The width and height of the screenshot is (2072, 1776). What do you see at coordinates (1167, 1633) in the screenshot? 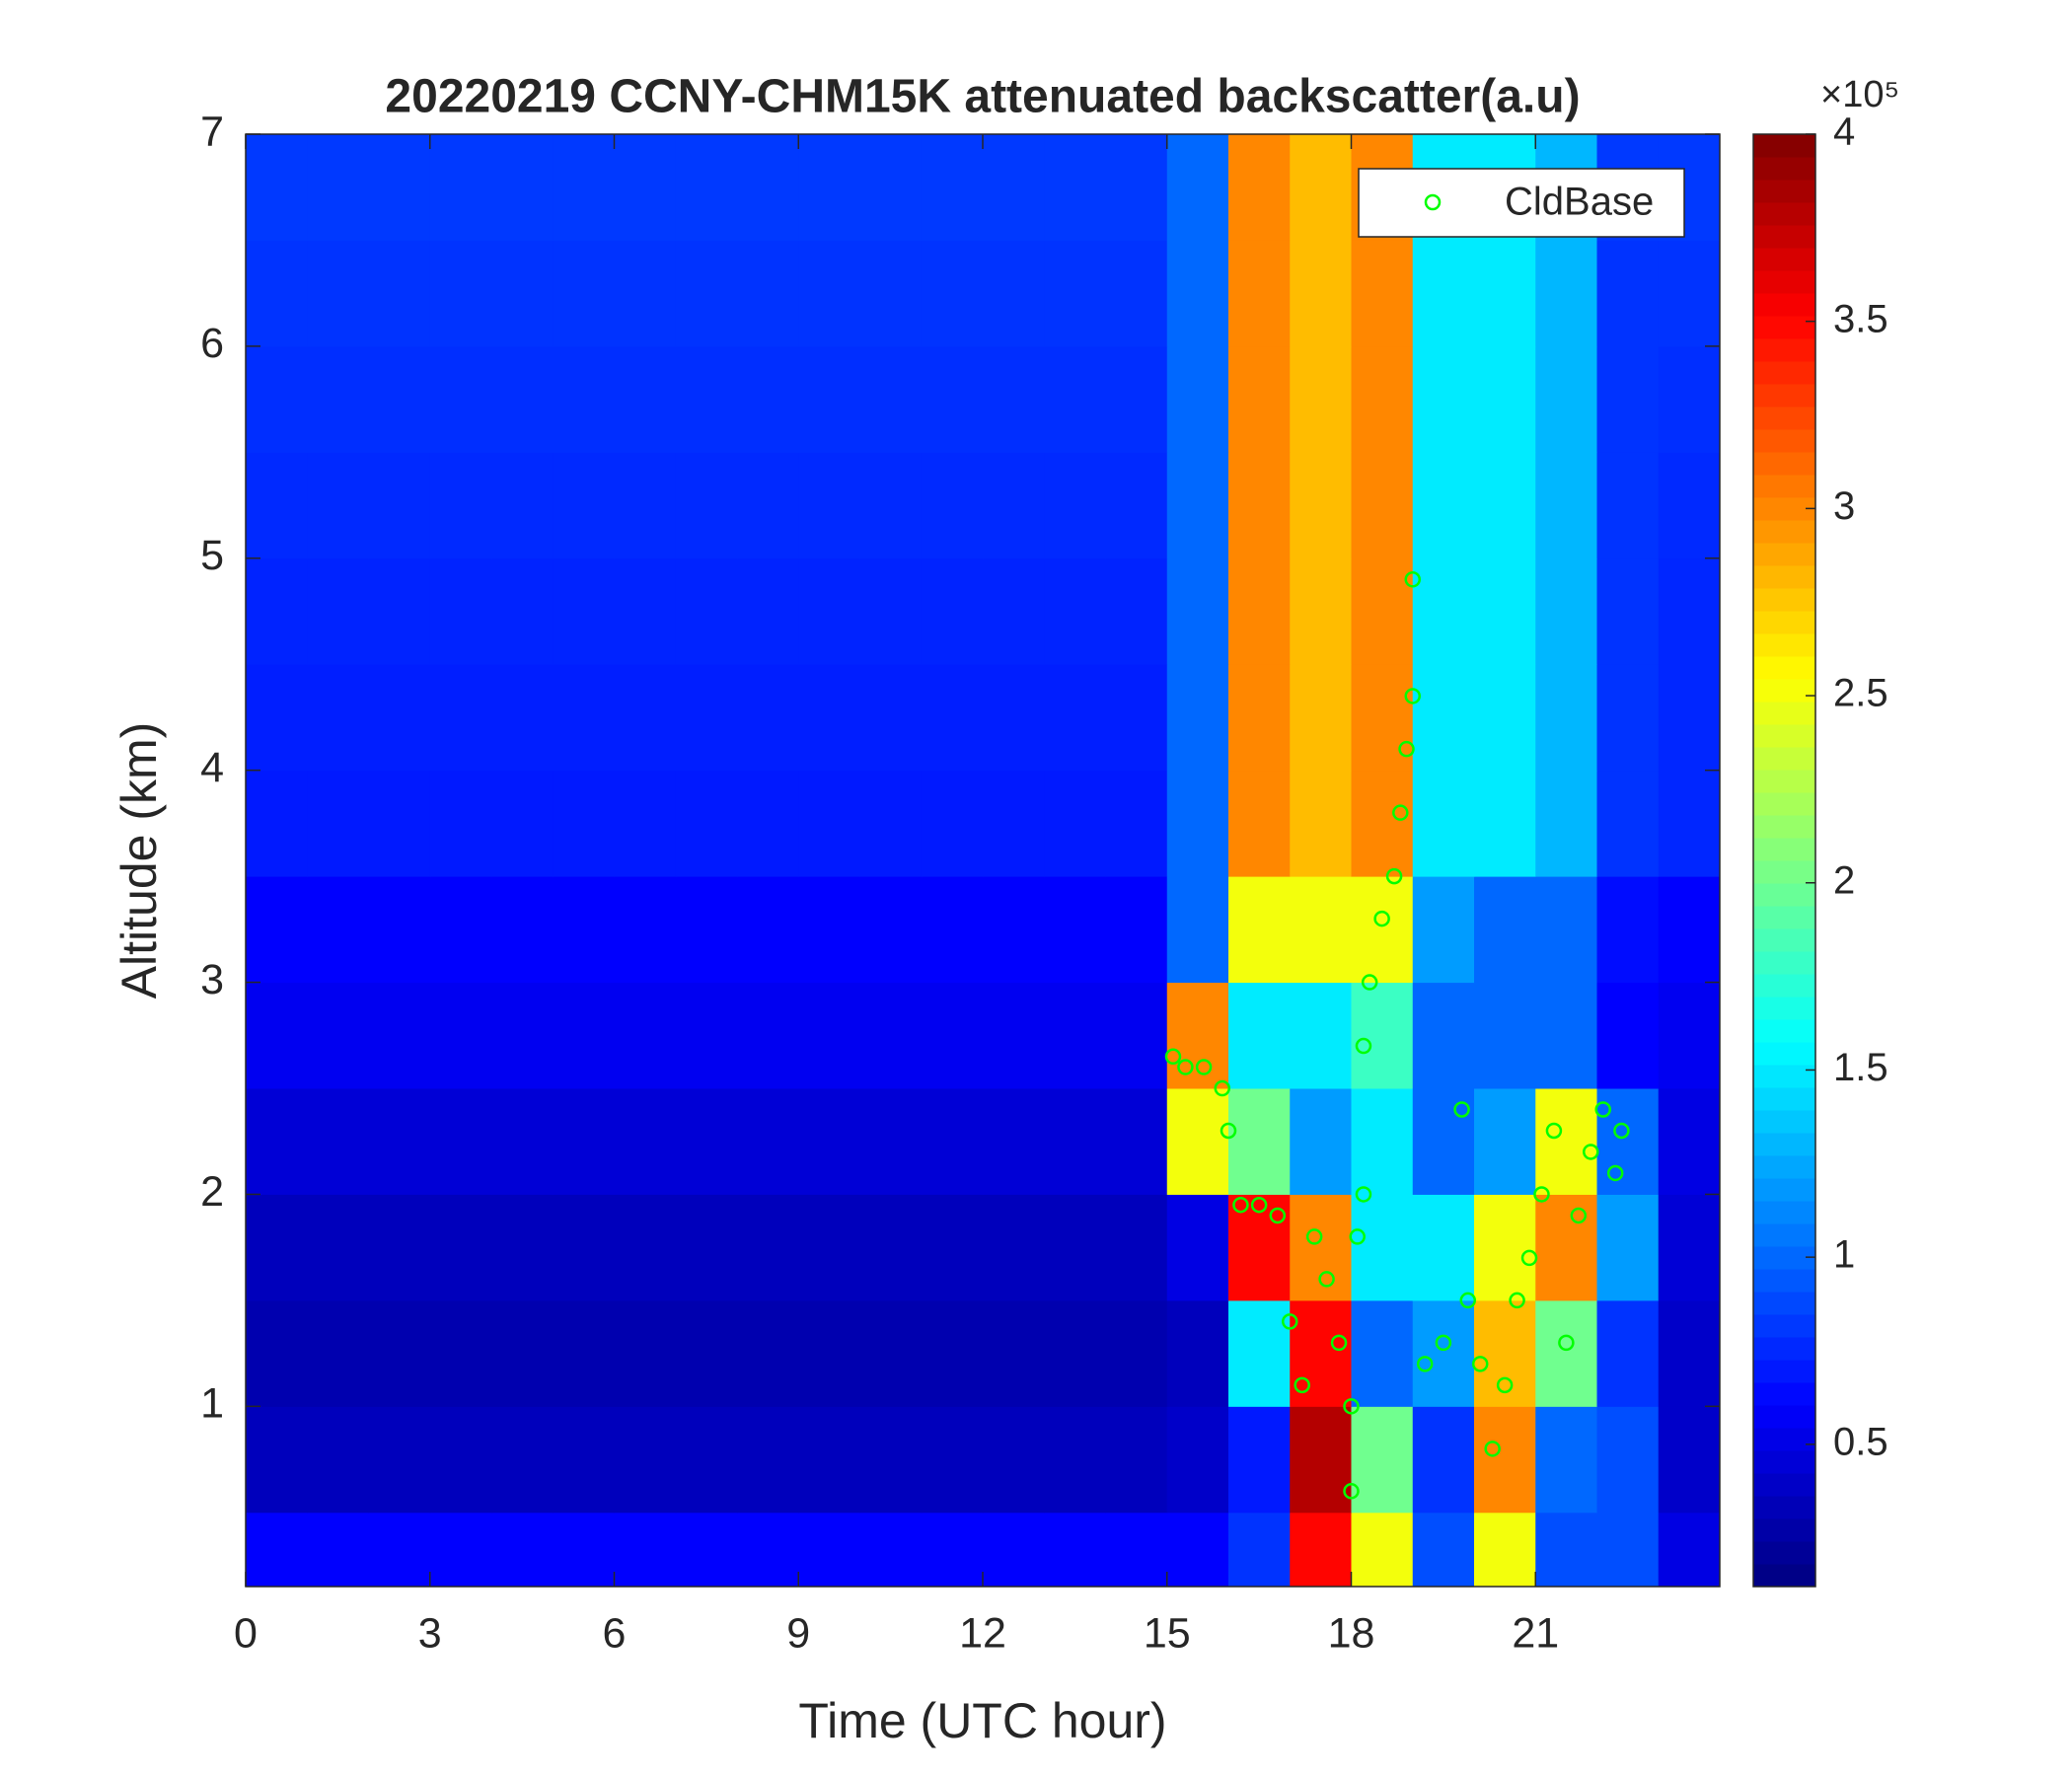
I see `x-tick-label: 15` at bounding box center [1167, 1633].